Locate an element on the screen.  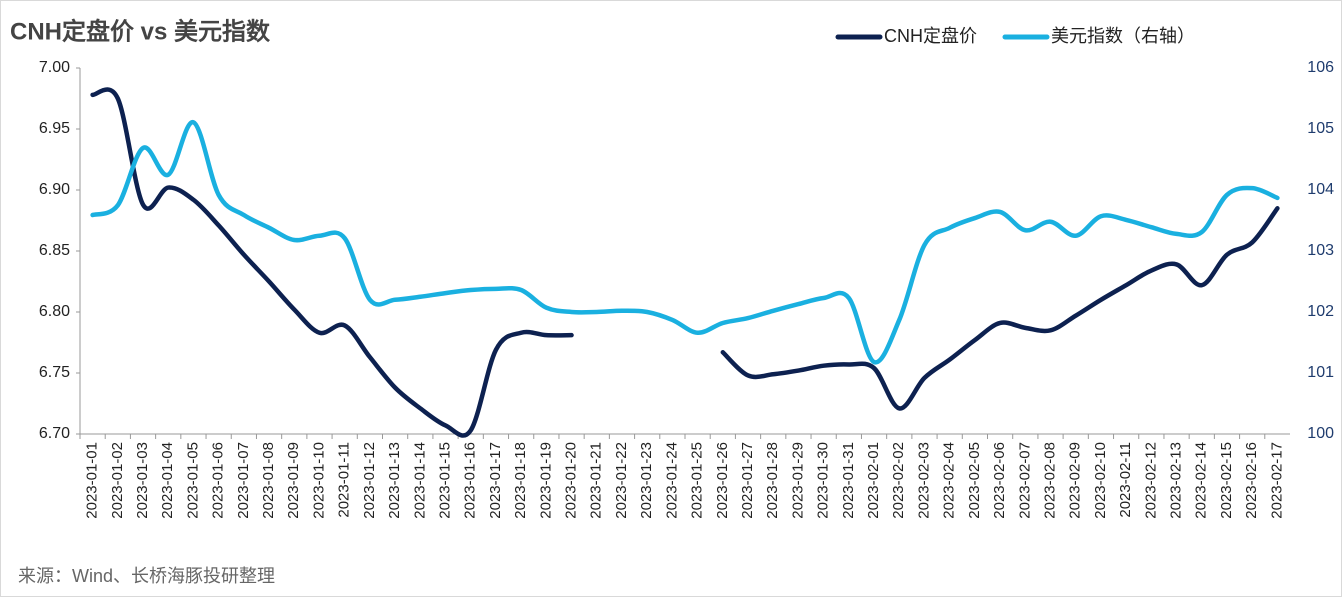
x-tick-label: 2023-02-04 is located at coordinates (949, 480).